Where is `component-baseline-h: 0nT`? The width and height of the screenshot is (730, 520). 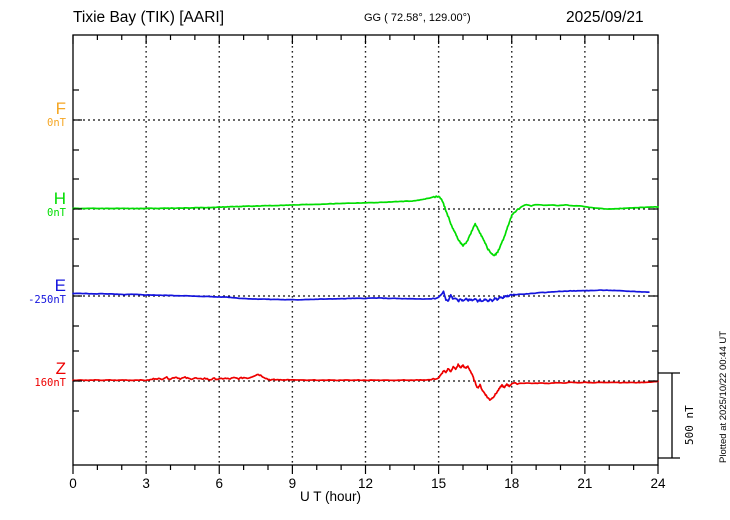
component-baseline-h: 0nT is located at coordinates (56, 213).